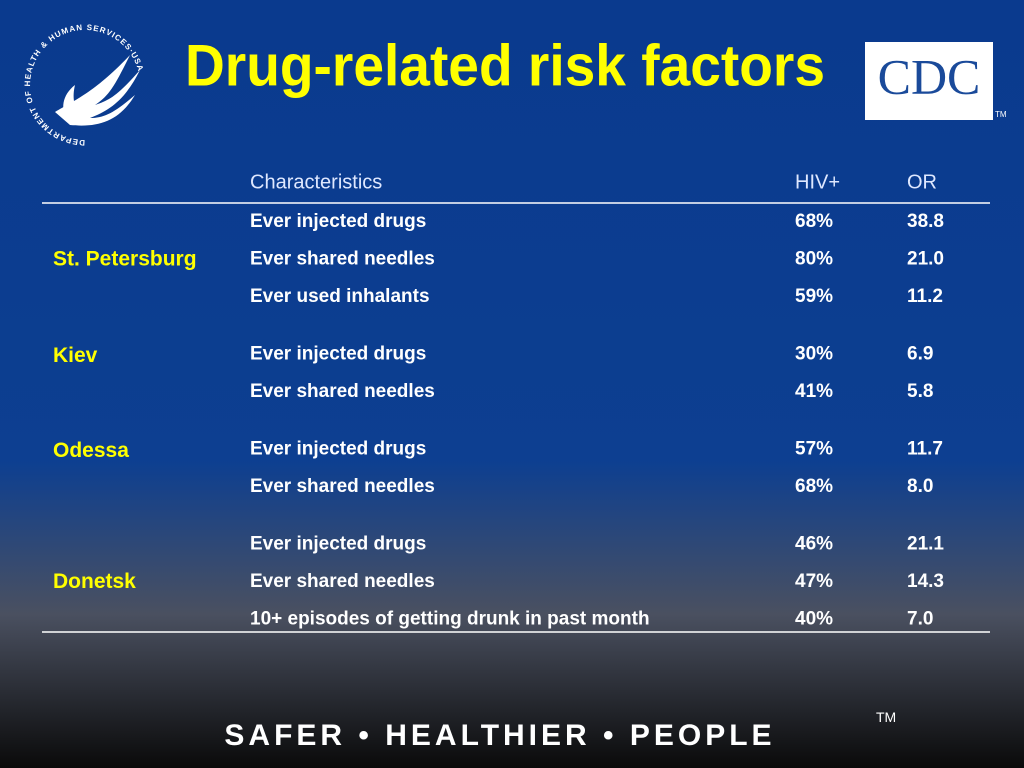  I want to click on title: Drug-related risk factors, so click(505, 65).